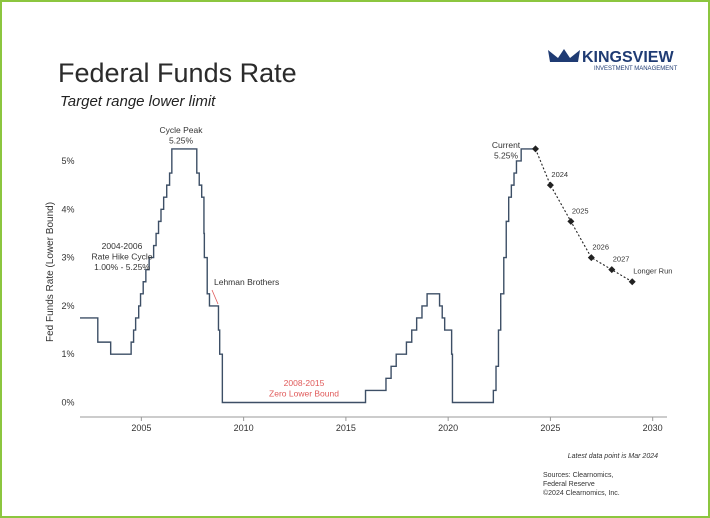 This screenshot has width=710, height=518. I want to click on point-label: 2025, so click(580, 210).